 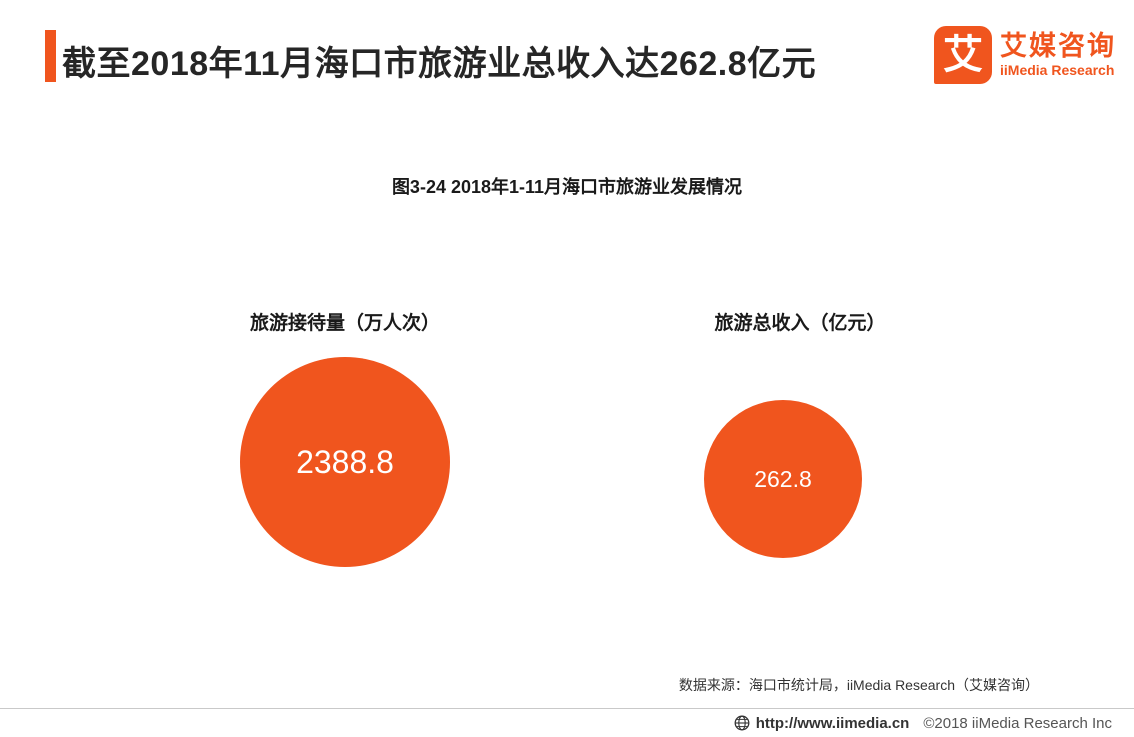 I want to click on bubble-revenue: 262.8, so click(x=783, y=479).